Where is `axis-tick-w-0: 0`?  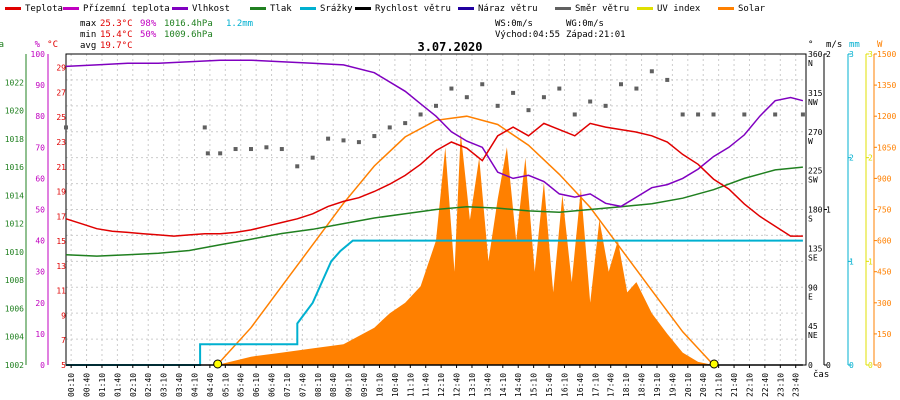 axis-tick-w-0: 0 is located at coordinates (879, 365).